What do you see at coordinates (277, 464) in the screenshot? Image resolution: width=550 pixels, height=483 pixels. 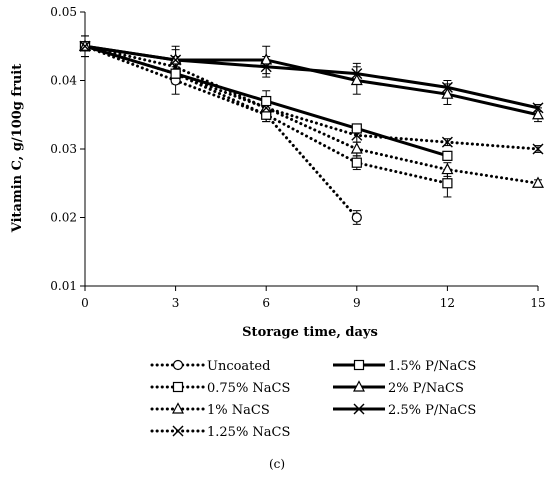 I see `figure-caption: (c)` at bounding box center [277, 464].